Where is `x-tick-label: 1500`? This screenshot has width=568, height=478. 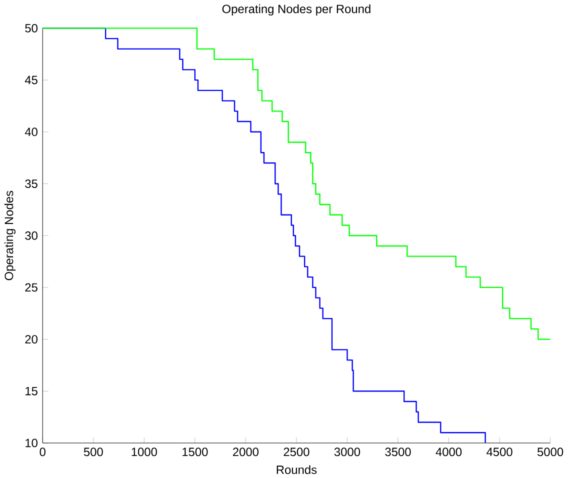 x-tick-label: 1500 is located at coordinates (195, 451).